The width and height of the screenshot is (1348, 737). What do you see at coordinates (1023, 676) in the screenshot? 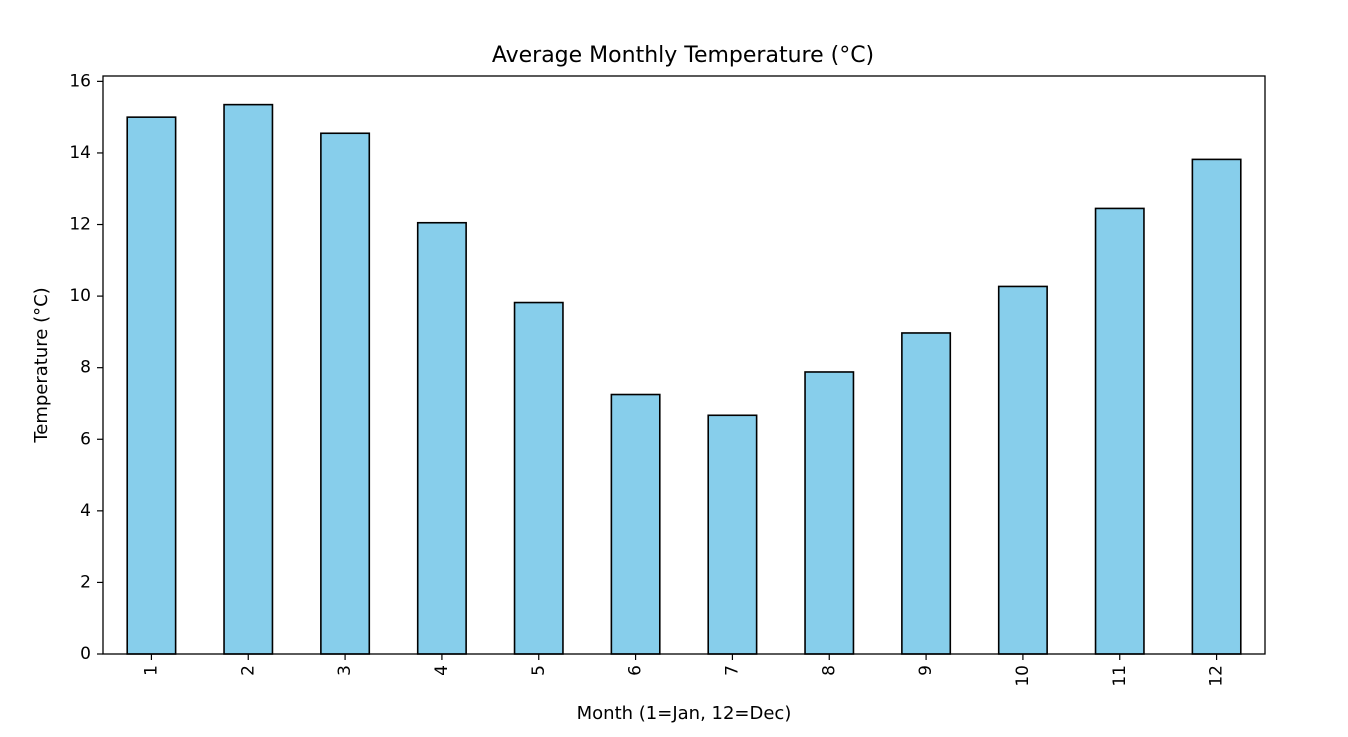
I see `x-tick-label: 10` at bounding box center [1023, 676].